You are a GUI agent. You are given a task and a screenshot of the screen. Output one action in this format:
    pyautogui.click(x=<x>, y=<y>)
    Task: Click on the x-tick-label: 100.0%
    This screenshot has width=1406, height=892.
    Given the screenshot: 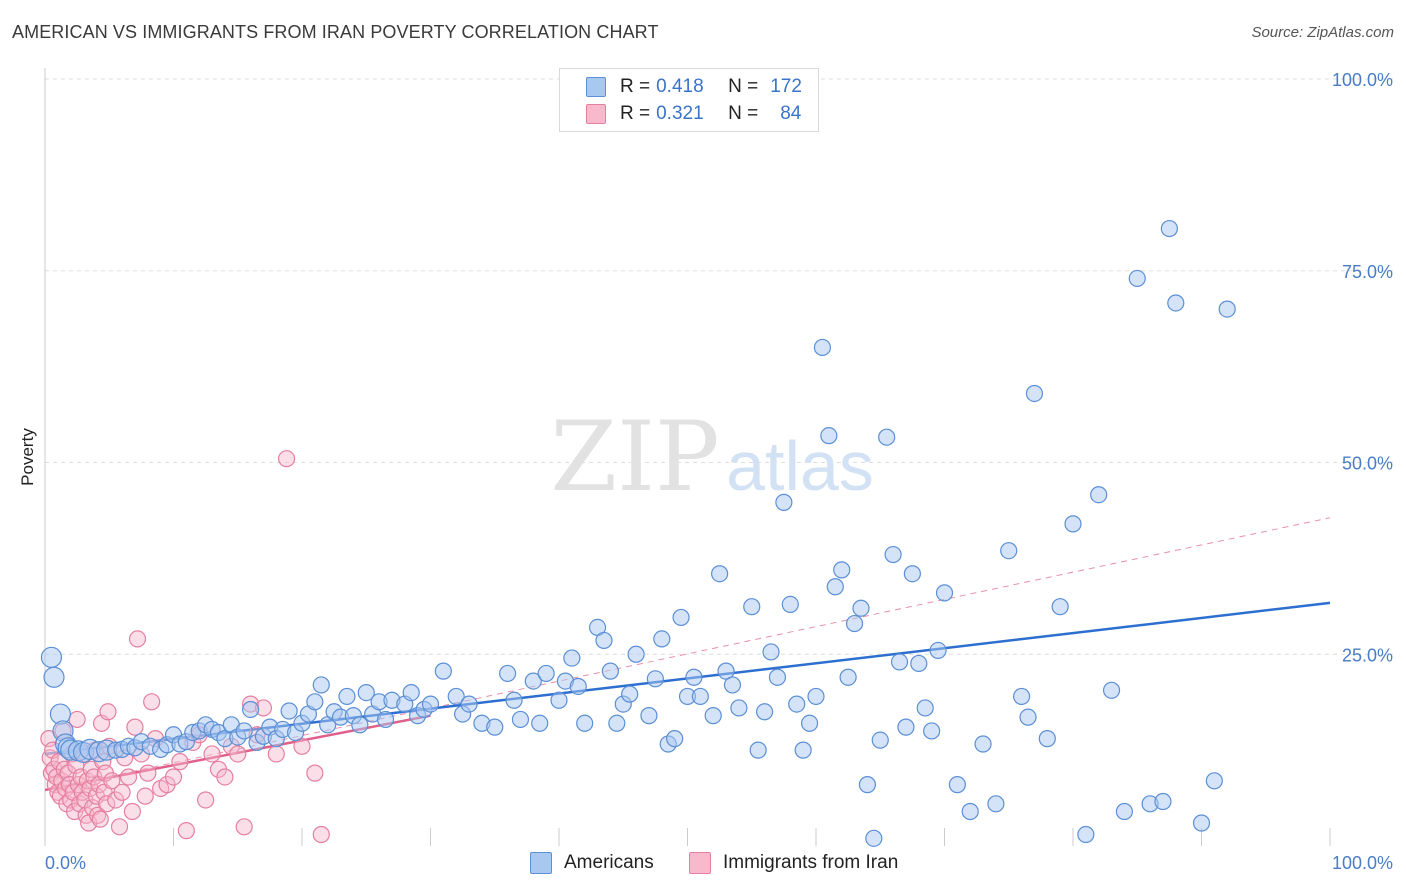 What is the action you would take?
    pyautogui.click(x=1362, y=863)
    